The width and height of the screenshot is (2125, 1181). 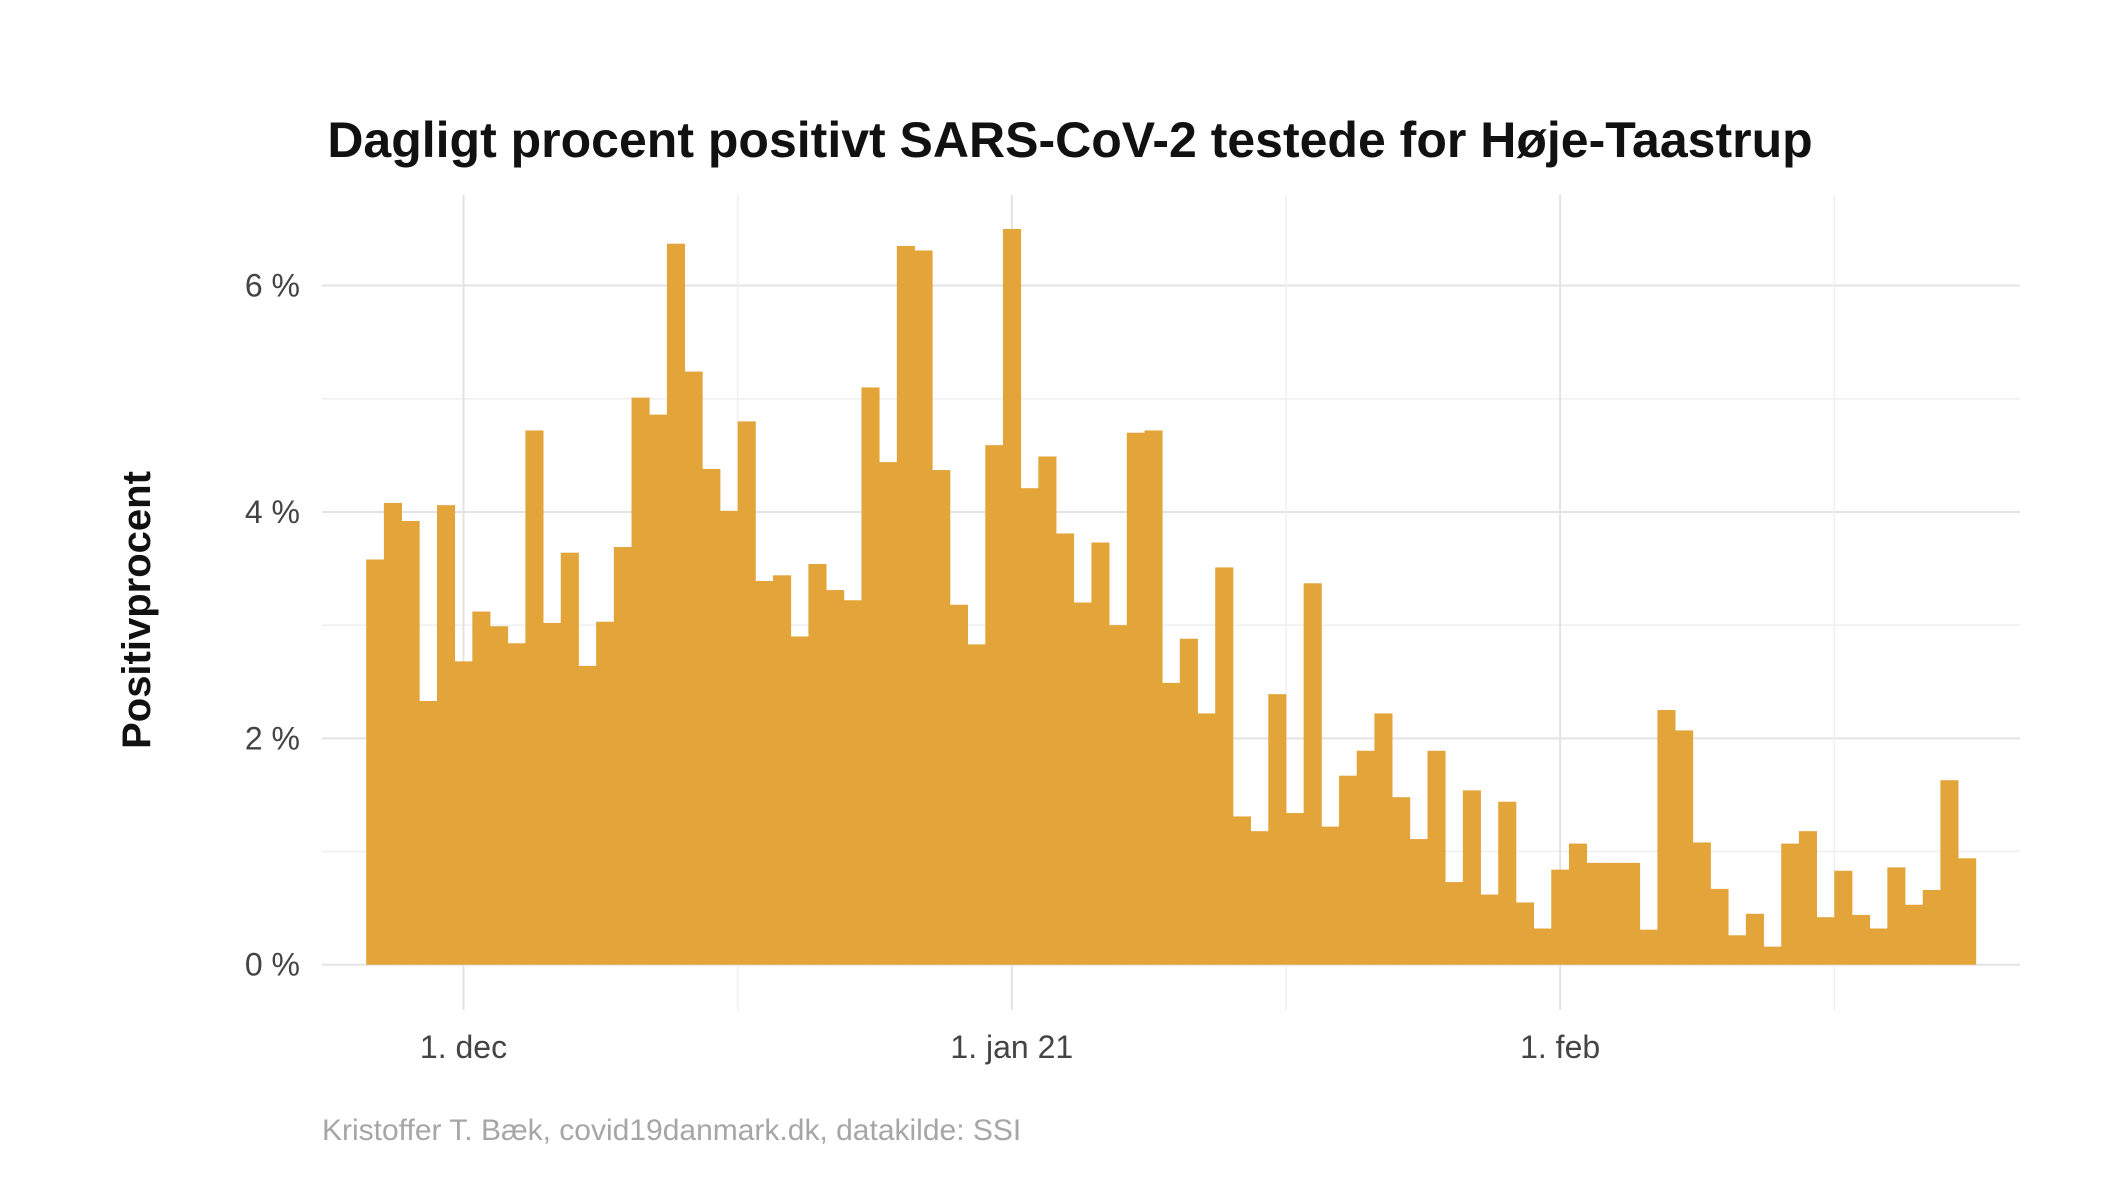 I want to click on y-axis-ticks: 0 % 2 % 4 % 6 %, so click(x=272, y=625).